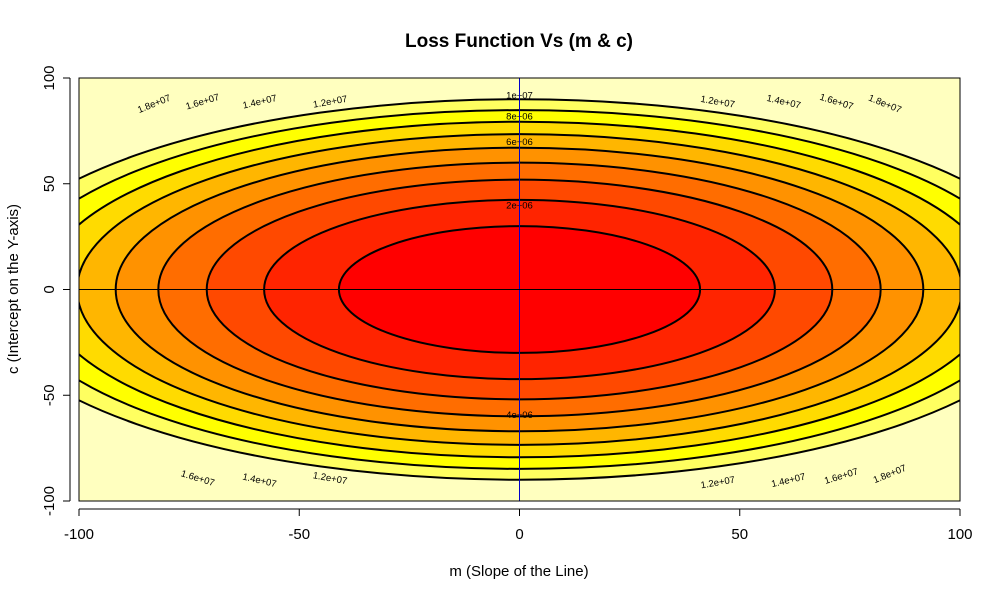 The height and width of the screenshot is (600, 1000). I want to click on x-tick-label: 50, so click(739, 534).